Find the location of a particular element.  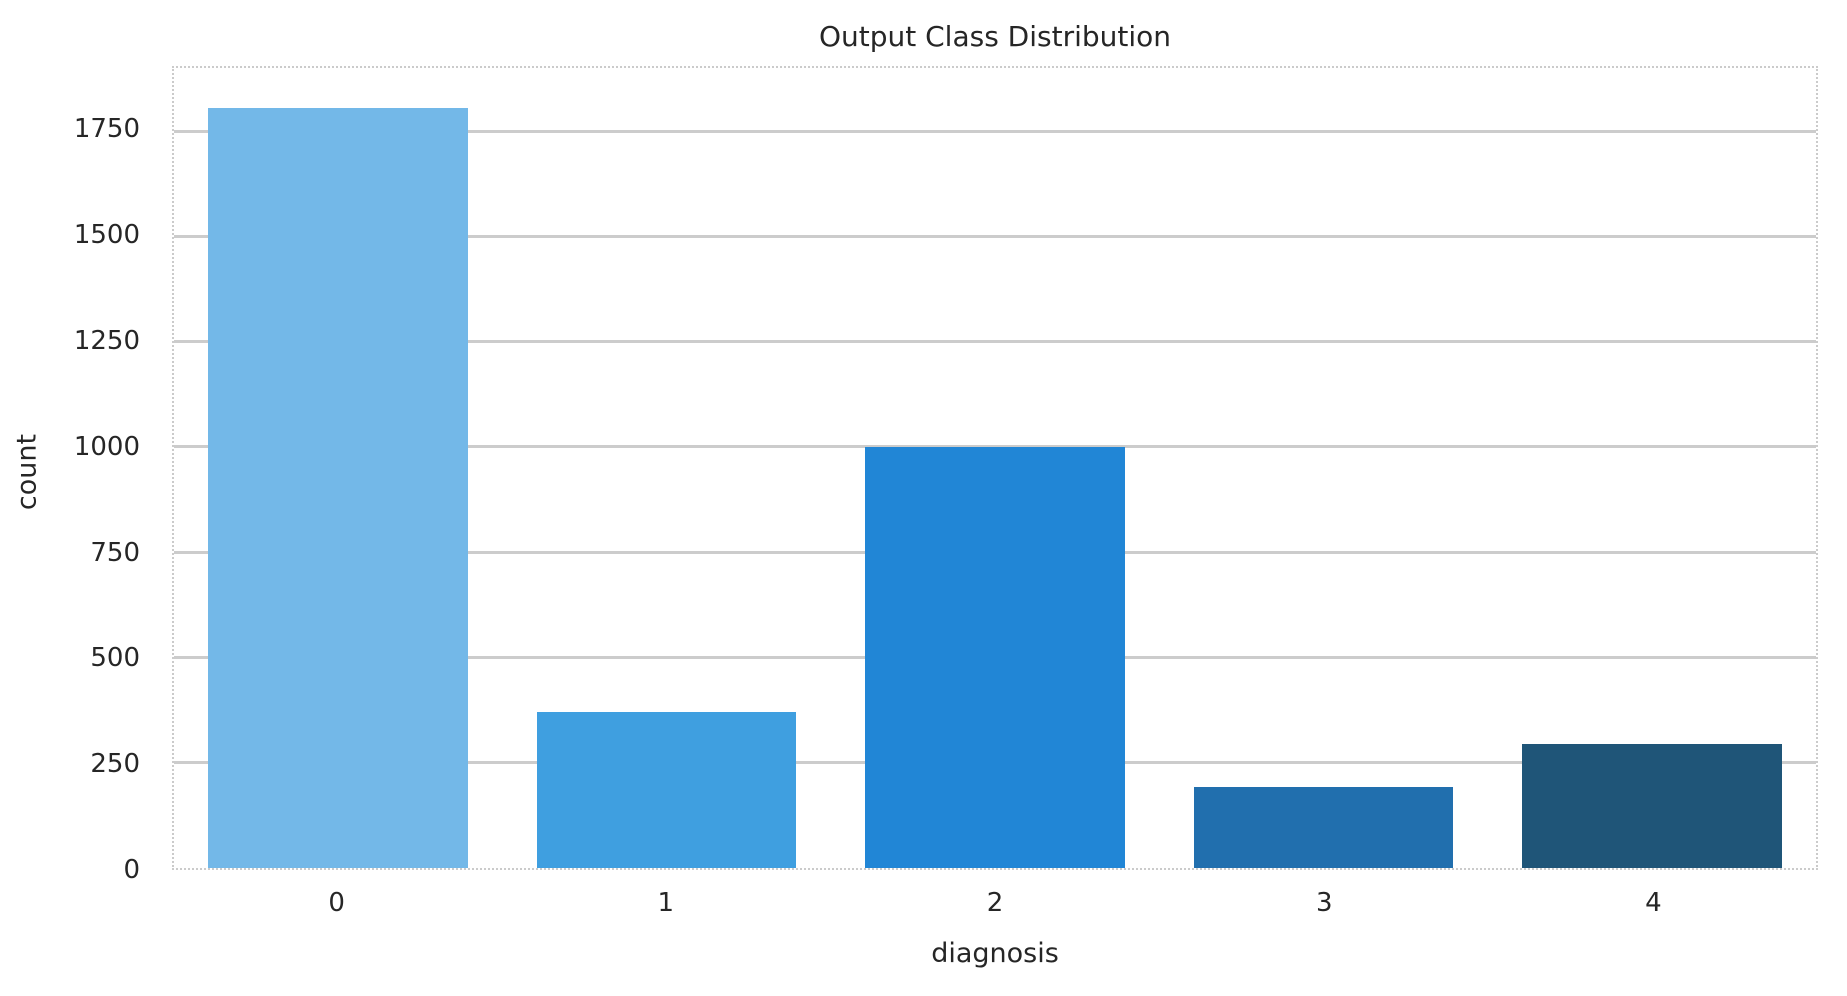

y-tick-label-500: 500 is located at coordinates (115, 658).